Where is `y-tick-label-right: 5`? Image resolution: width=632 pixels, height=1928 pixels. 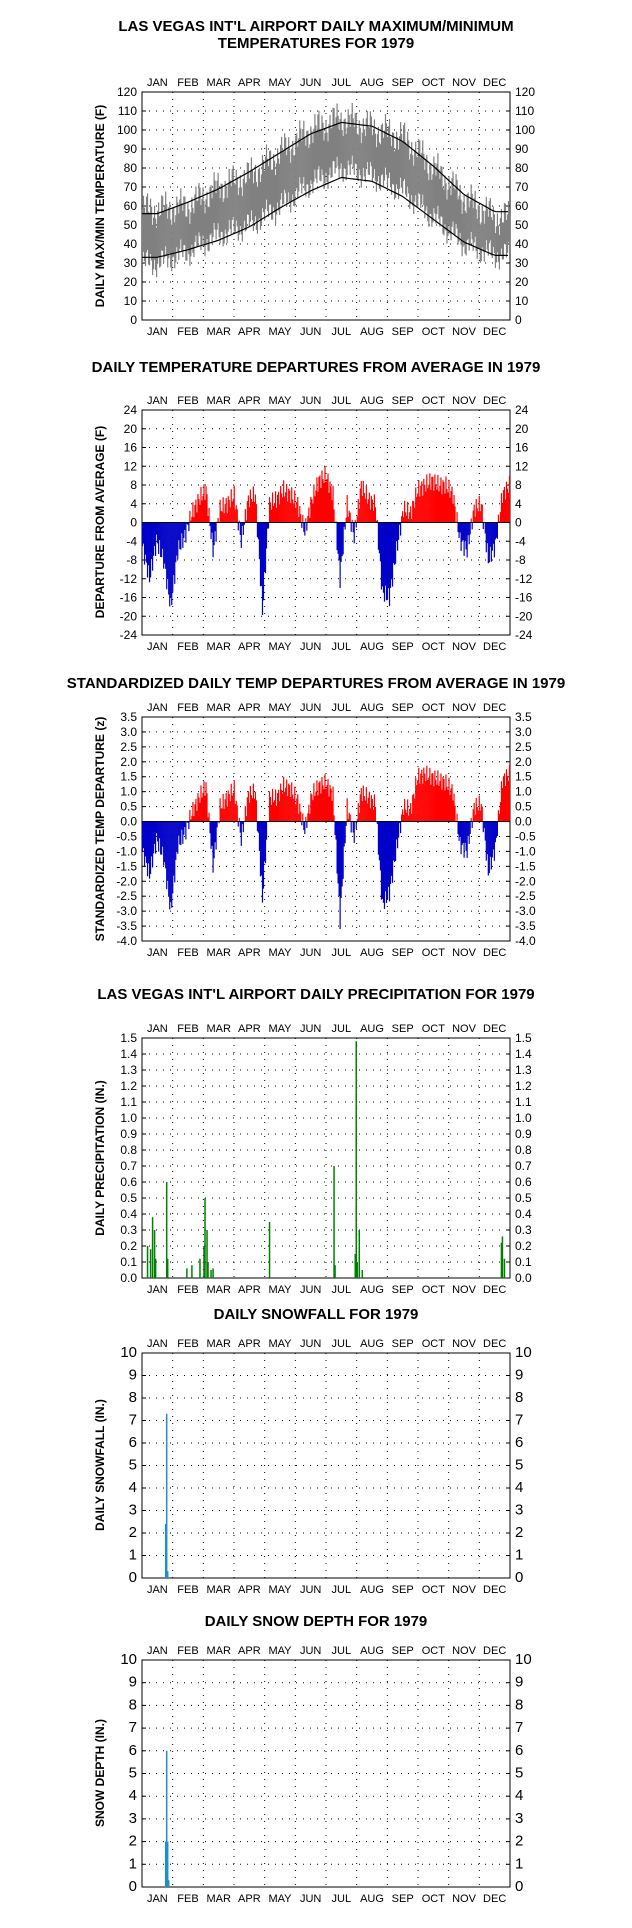
y-tick-label-right: 5 is located at coordinates (519, 1465).